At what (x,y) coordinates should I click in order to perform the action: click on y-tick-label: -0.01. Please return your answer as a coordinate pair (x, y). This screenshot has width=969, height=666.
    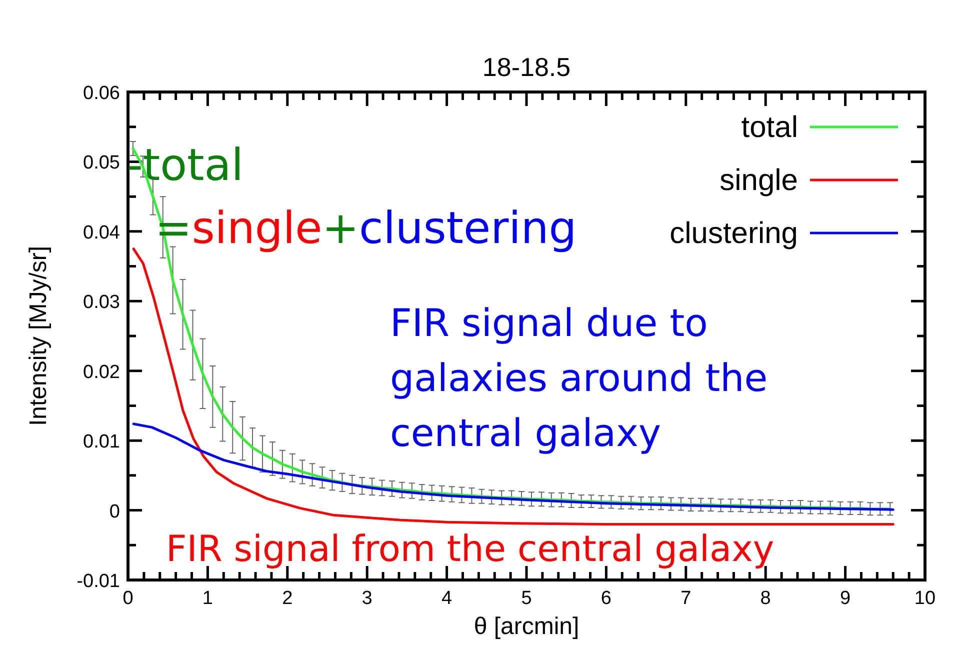
    Looking at the image, I should click on (98, 581).